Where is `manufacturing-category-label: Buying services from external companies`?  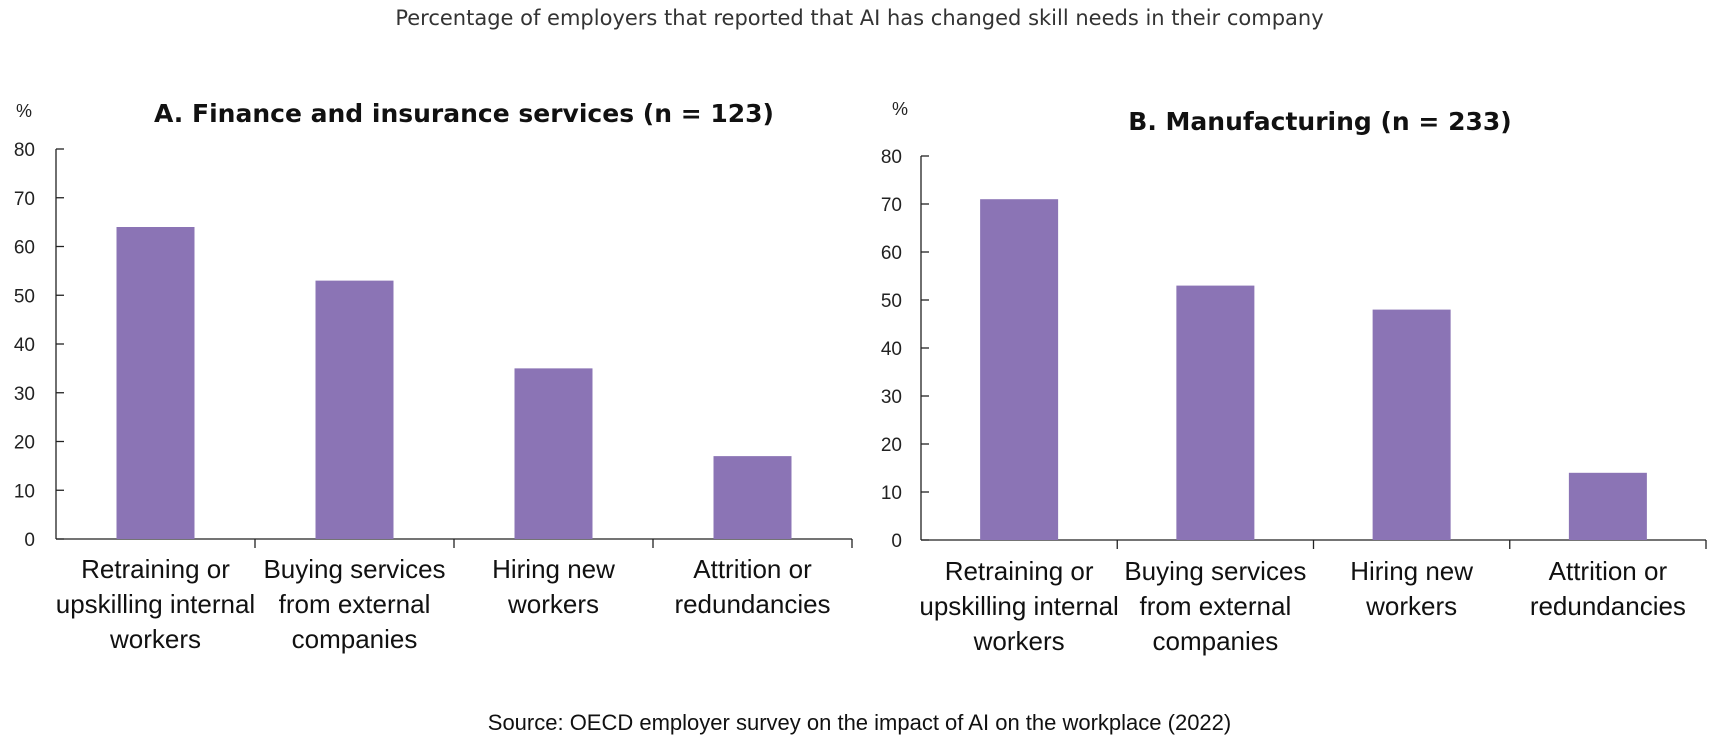
manufacturing-category-label: Buying services from external companies is located at coordinates (1215, 606).